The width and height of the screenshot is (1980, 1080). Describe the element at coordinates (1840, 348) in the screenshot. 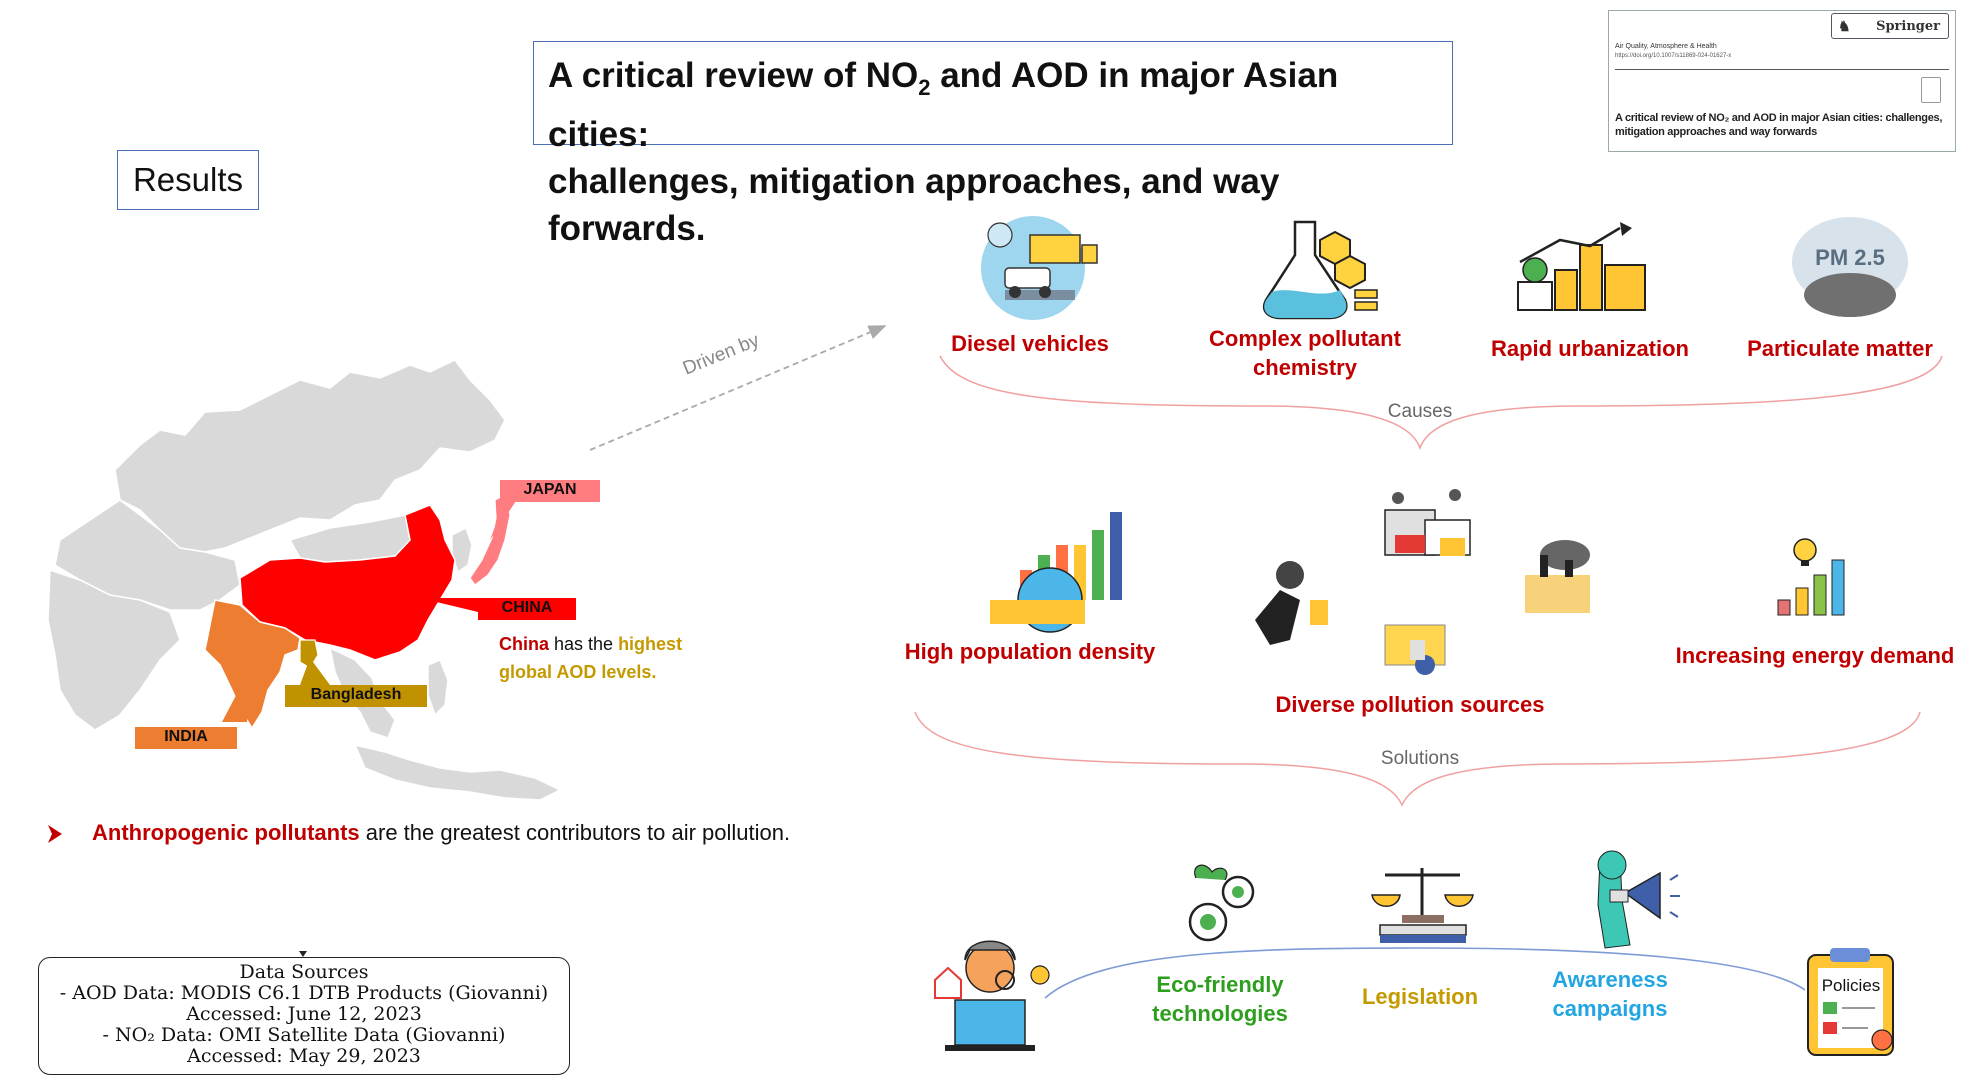

I see `cause-particulate-matter: Particulate matter` at that location.